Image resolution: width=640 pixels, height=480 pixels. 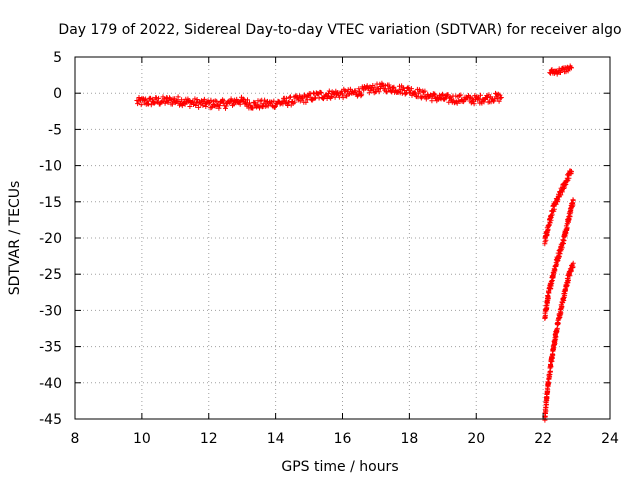 I want to click on y-tick-label: -5, so click(x=55, y=130).